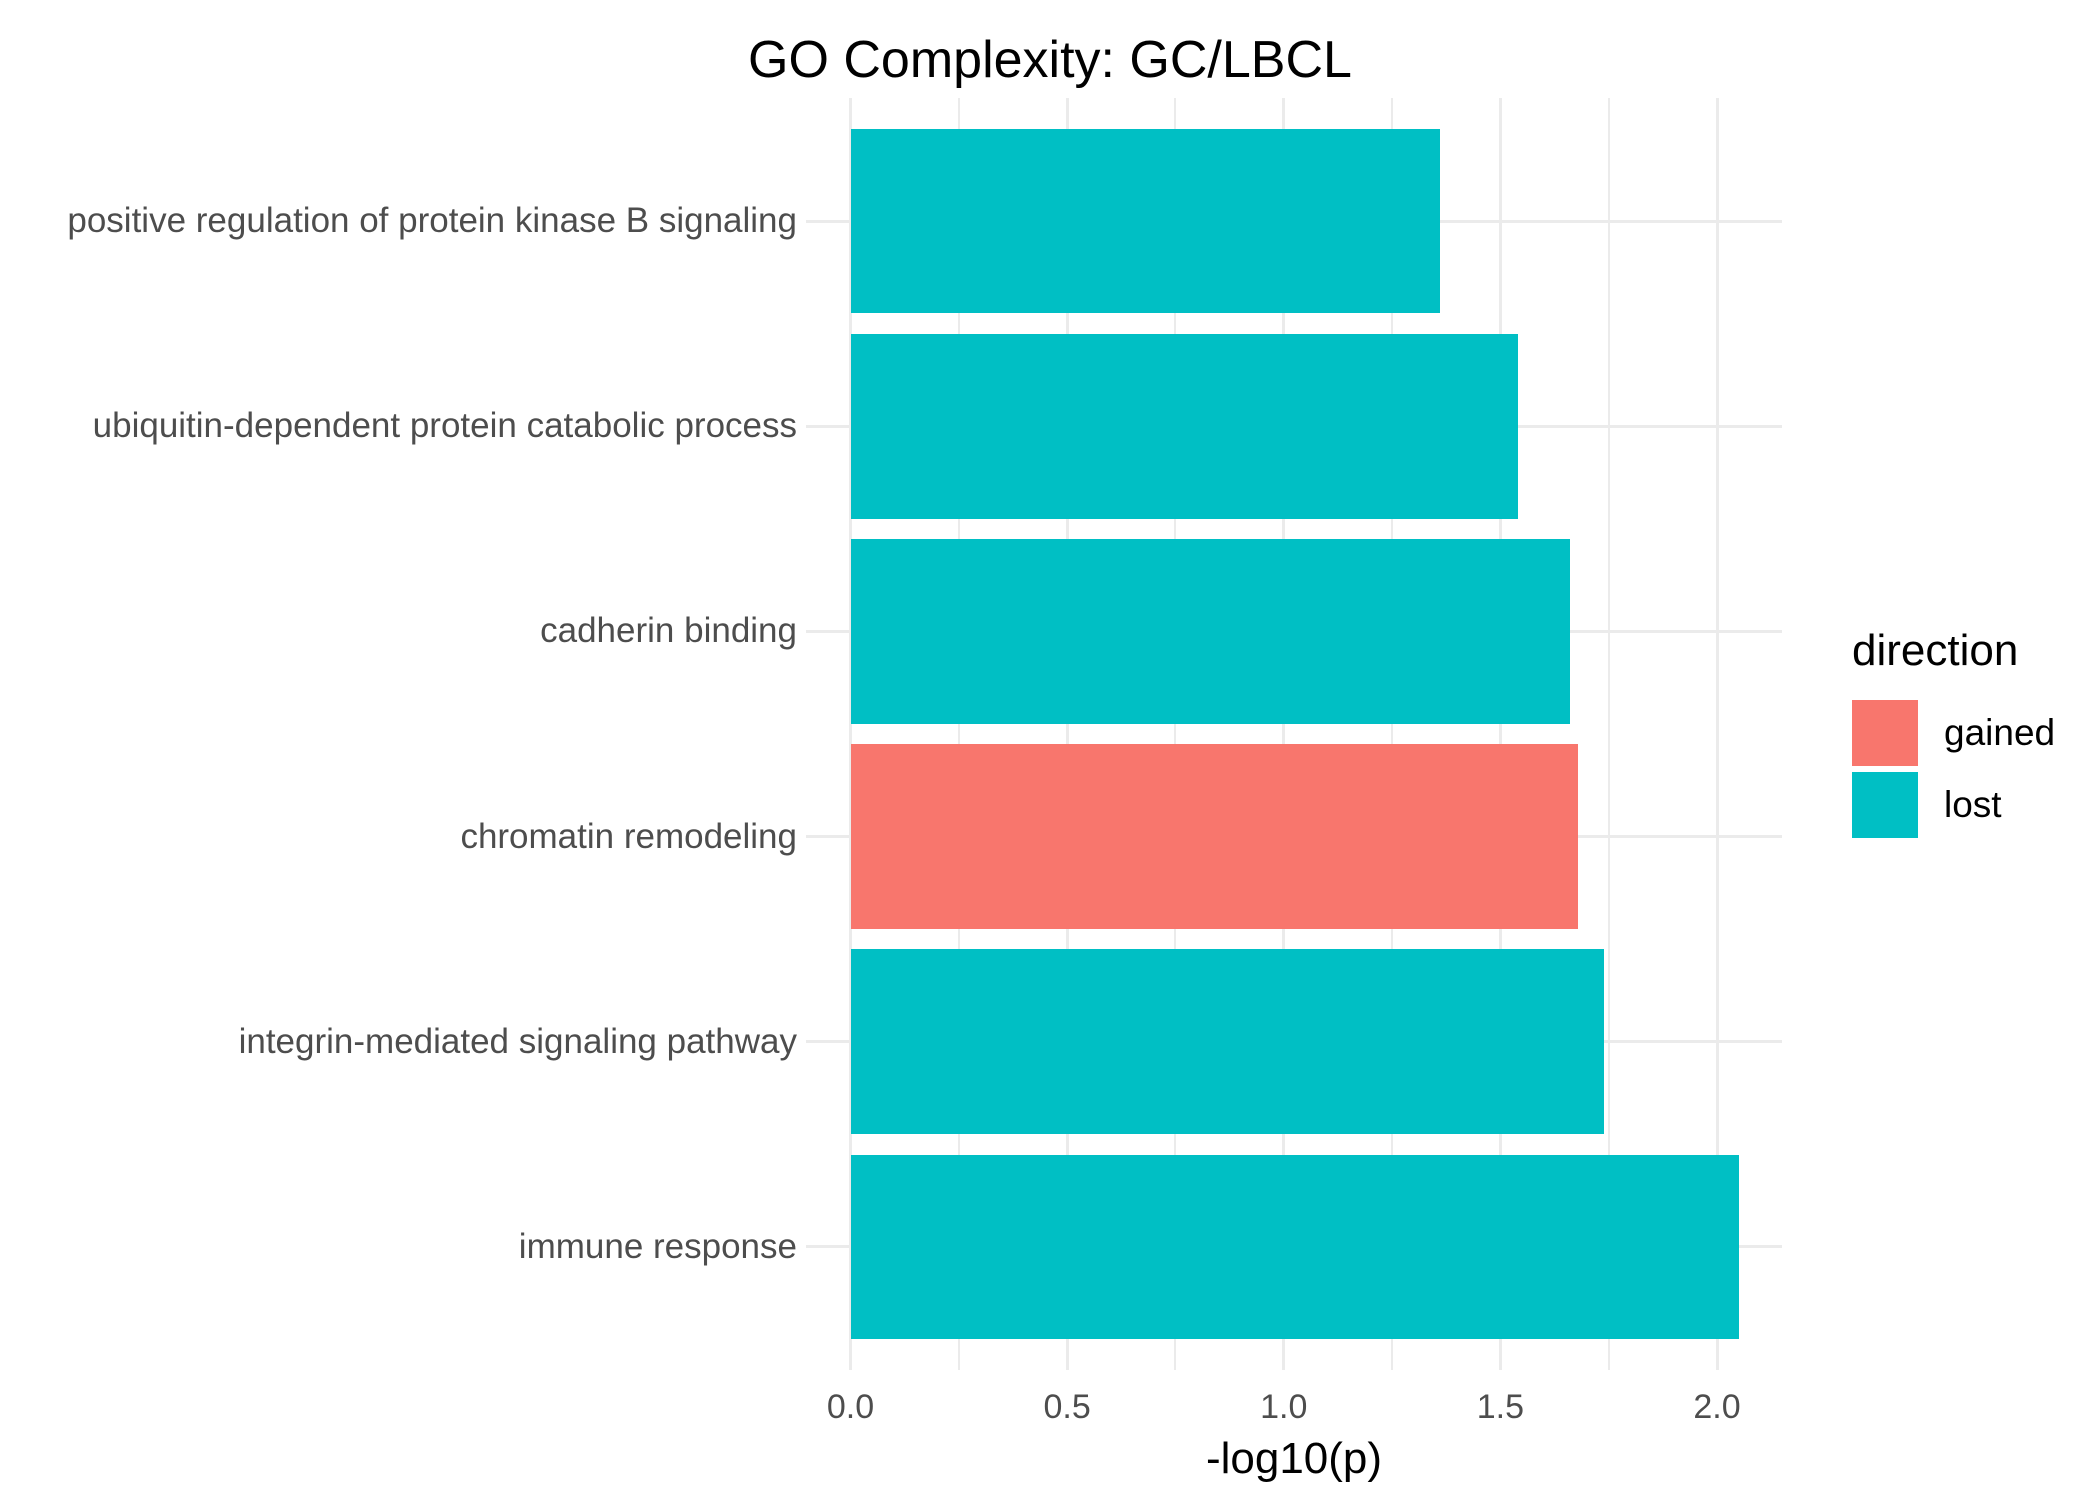 This screenshot has width=2100, height=1500. I want to click on x-axis-tick-label: 2.0, so click(1717, 1407).